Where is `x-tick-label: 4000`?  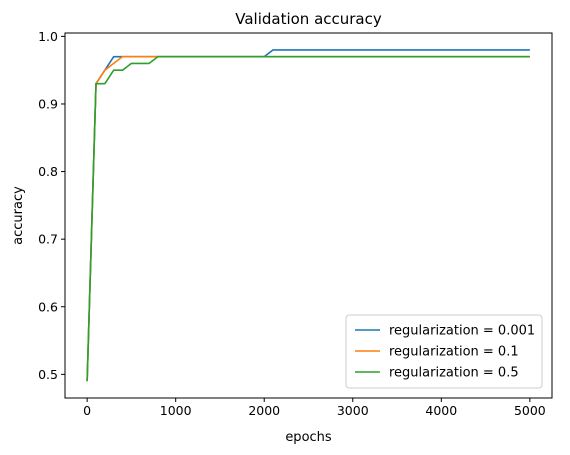
x-tick-label: 4000 is located at coordinates (441, 410).